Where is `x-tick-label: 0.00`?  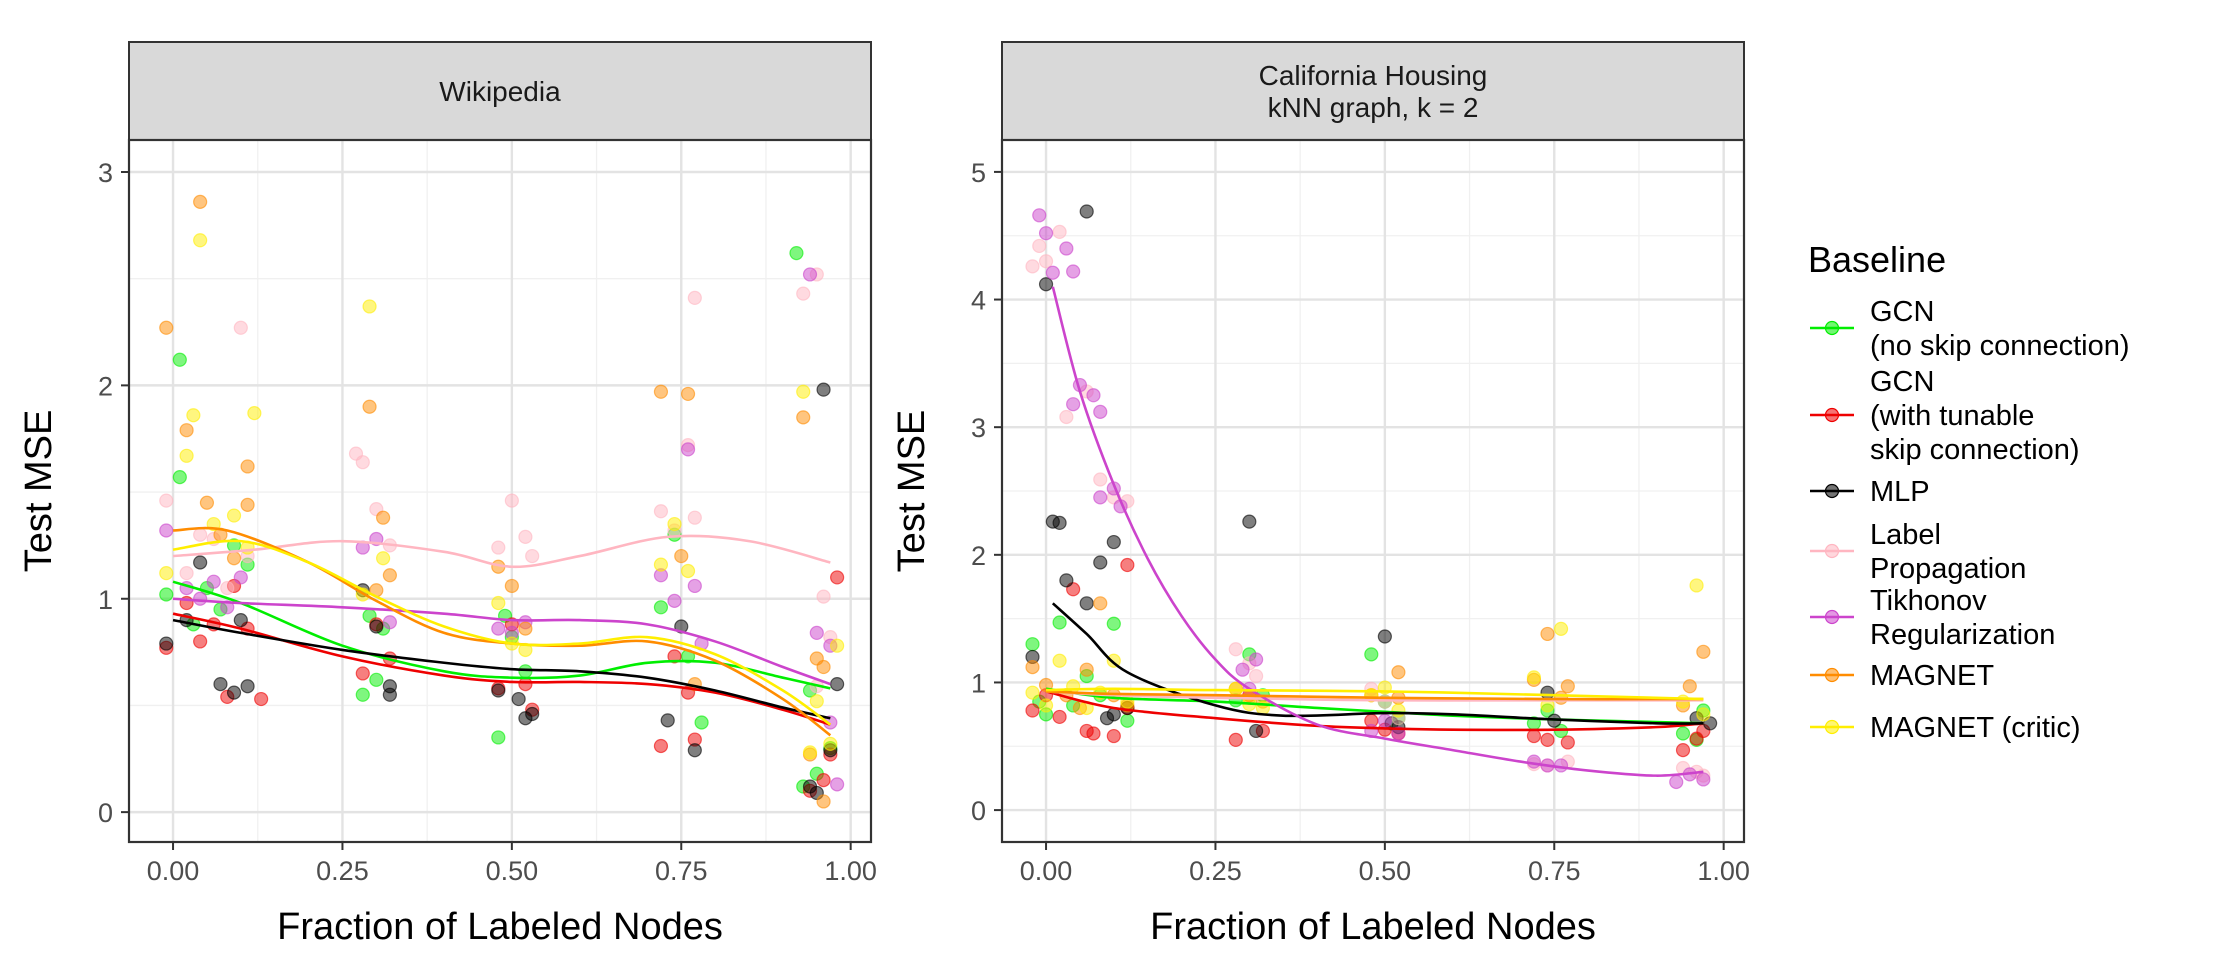 x-tick-label: 0.00 is located at coordinates (173, 871).